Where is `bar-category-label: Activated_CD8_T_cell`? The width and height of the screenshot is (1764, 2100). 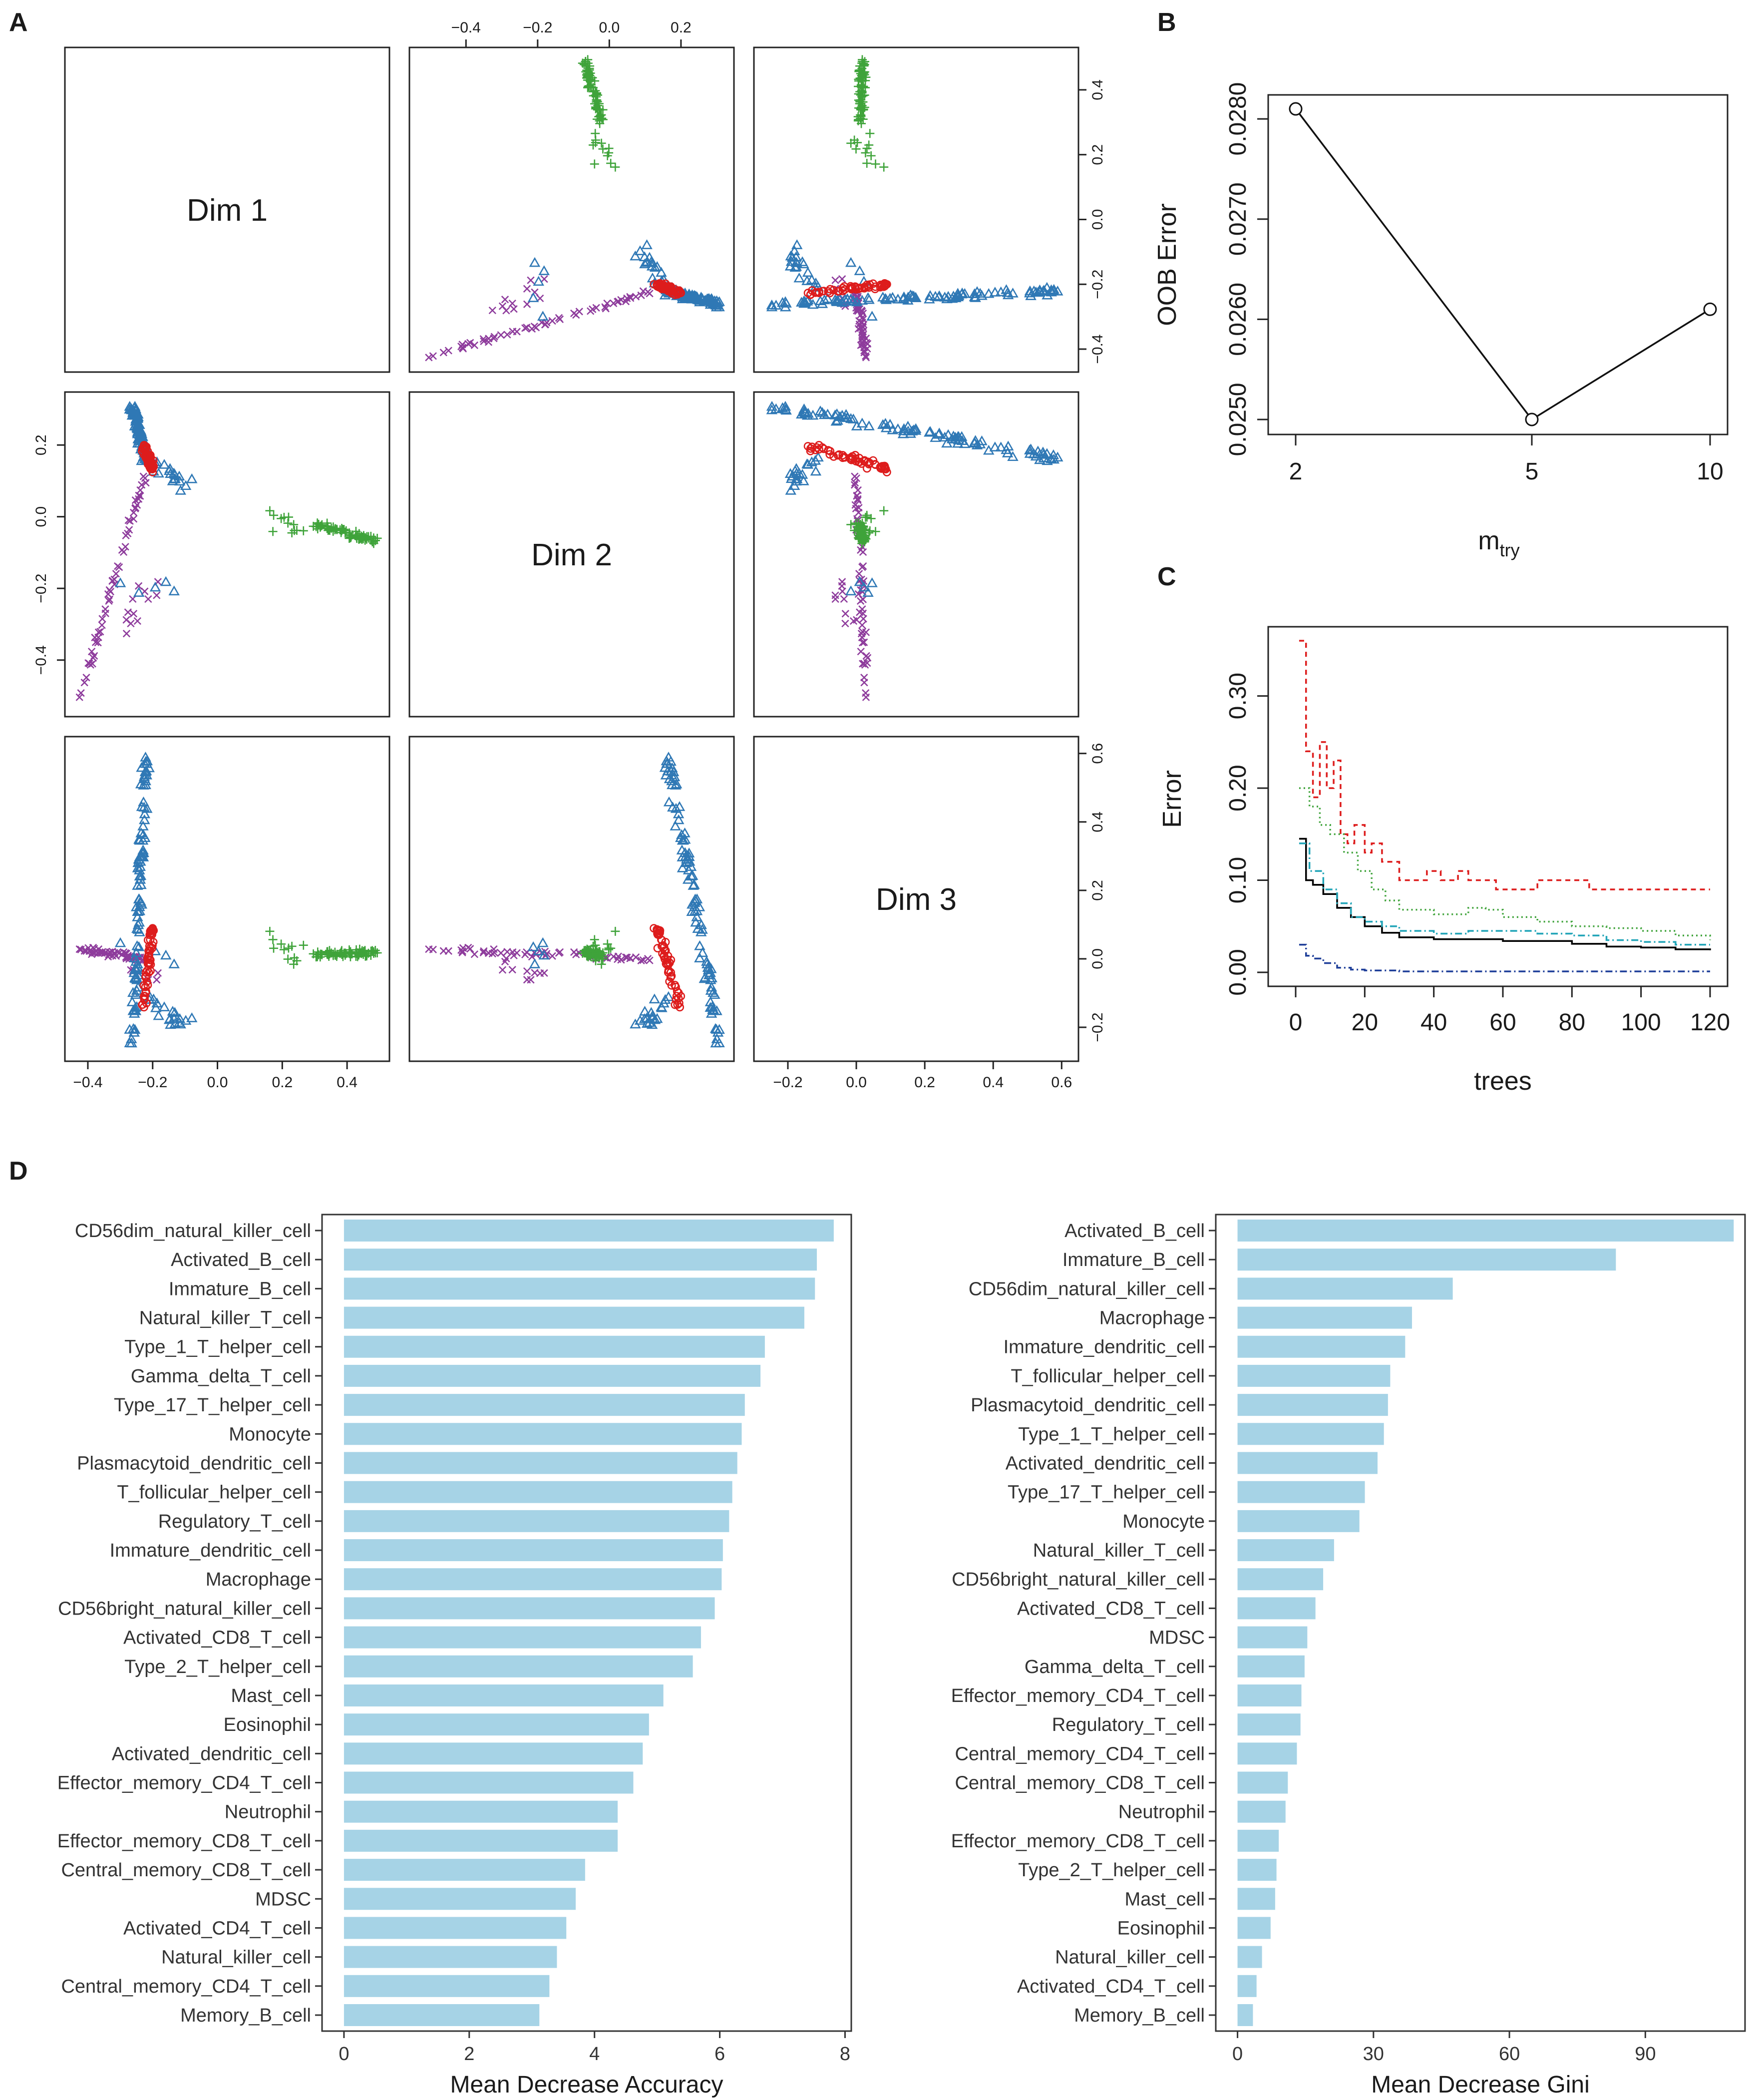
bar-category-label: Activated_CD8_T_cell is located at coordinates (1111, 1608).